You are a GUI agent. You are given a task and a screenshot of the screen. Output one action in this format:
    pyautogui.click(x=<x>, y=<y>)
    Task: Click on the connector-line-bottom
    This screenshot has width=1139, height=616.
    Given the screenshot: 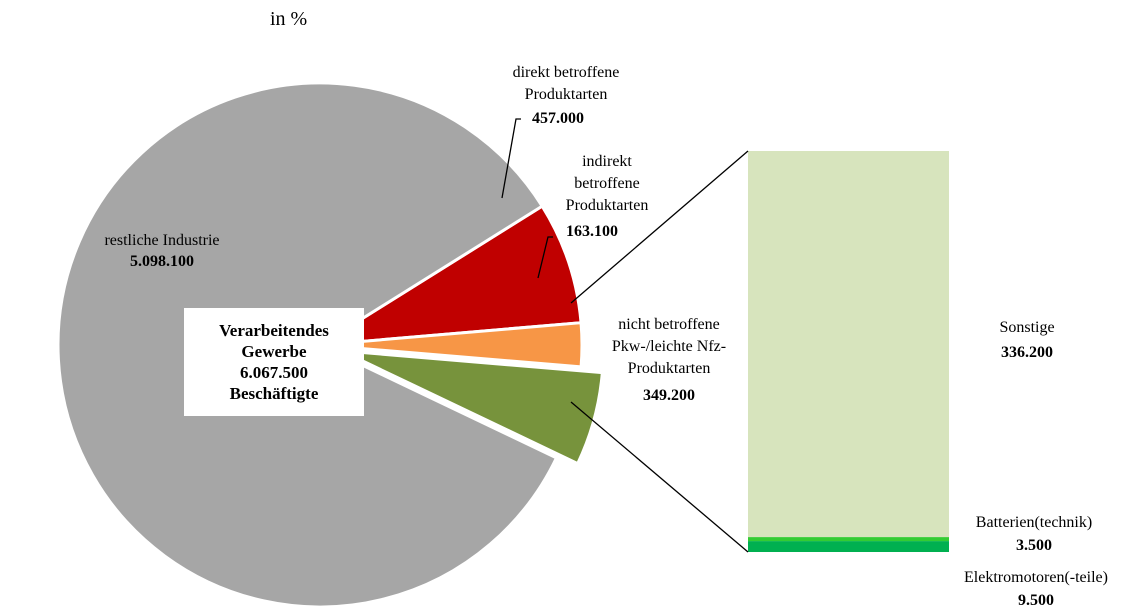 What is the action you would take?
    pyautogui.click(x=659, y=477)
    